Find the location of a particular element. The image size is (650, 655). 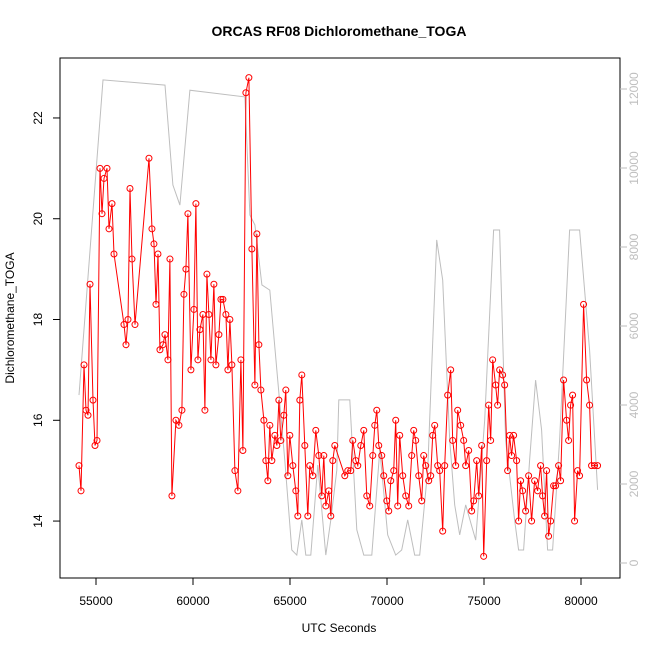

y-tick-label: 22 is located at coordinates (38, 118).